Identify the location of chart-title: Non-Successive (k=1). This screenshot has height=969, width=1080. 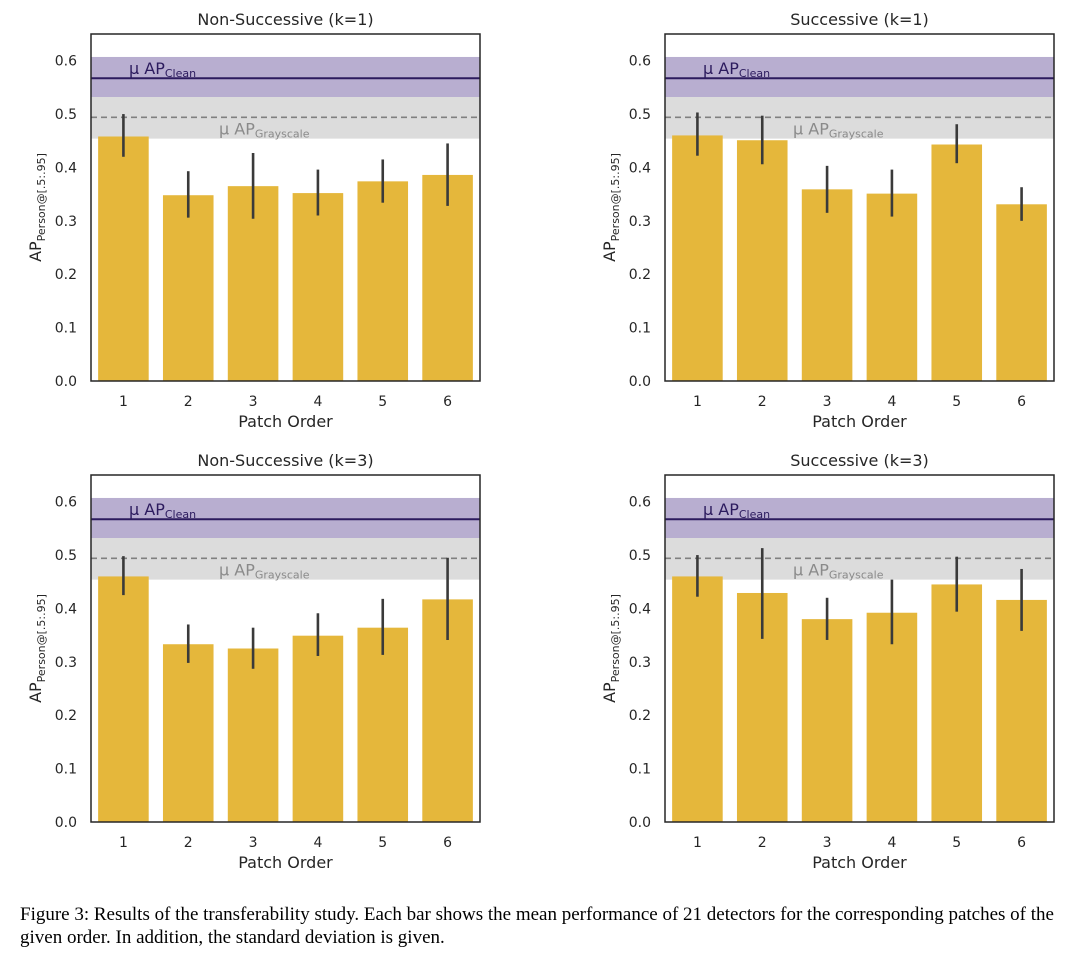
(285, 19).